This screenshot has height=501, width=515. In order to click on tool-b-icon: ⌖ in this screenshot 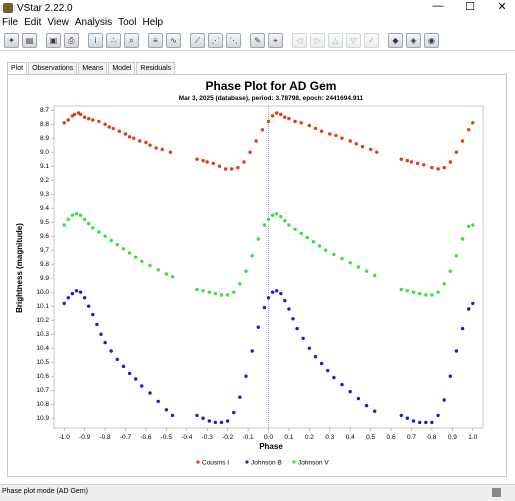, I will do `click(275, 40)`.